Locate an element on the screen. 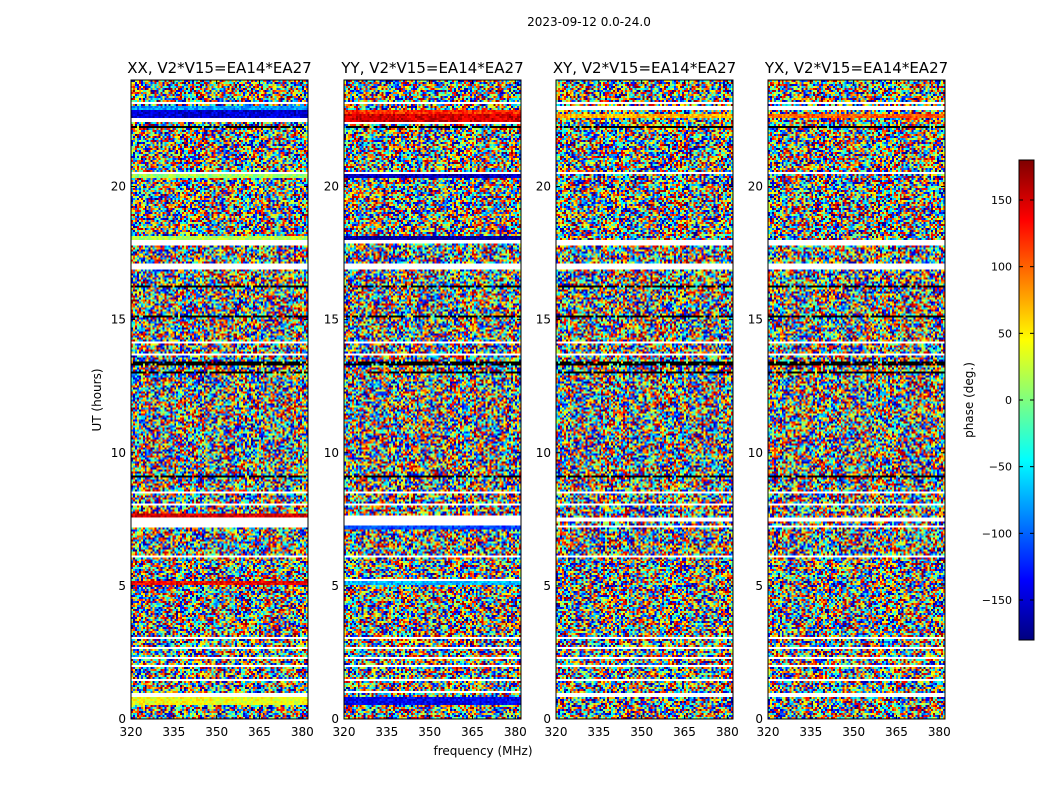 This screenshot has height=800, width=1050. colorbar-tick-label: 0 is located at coordinates (1008, 400).